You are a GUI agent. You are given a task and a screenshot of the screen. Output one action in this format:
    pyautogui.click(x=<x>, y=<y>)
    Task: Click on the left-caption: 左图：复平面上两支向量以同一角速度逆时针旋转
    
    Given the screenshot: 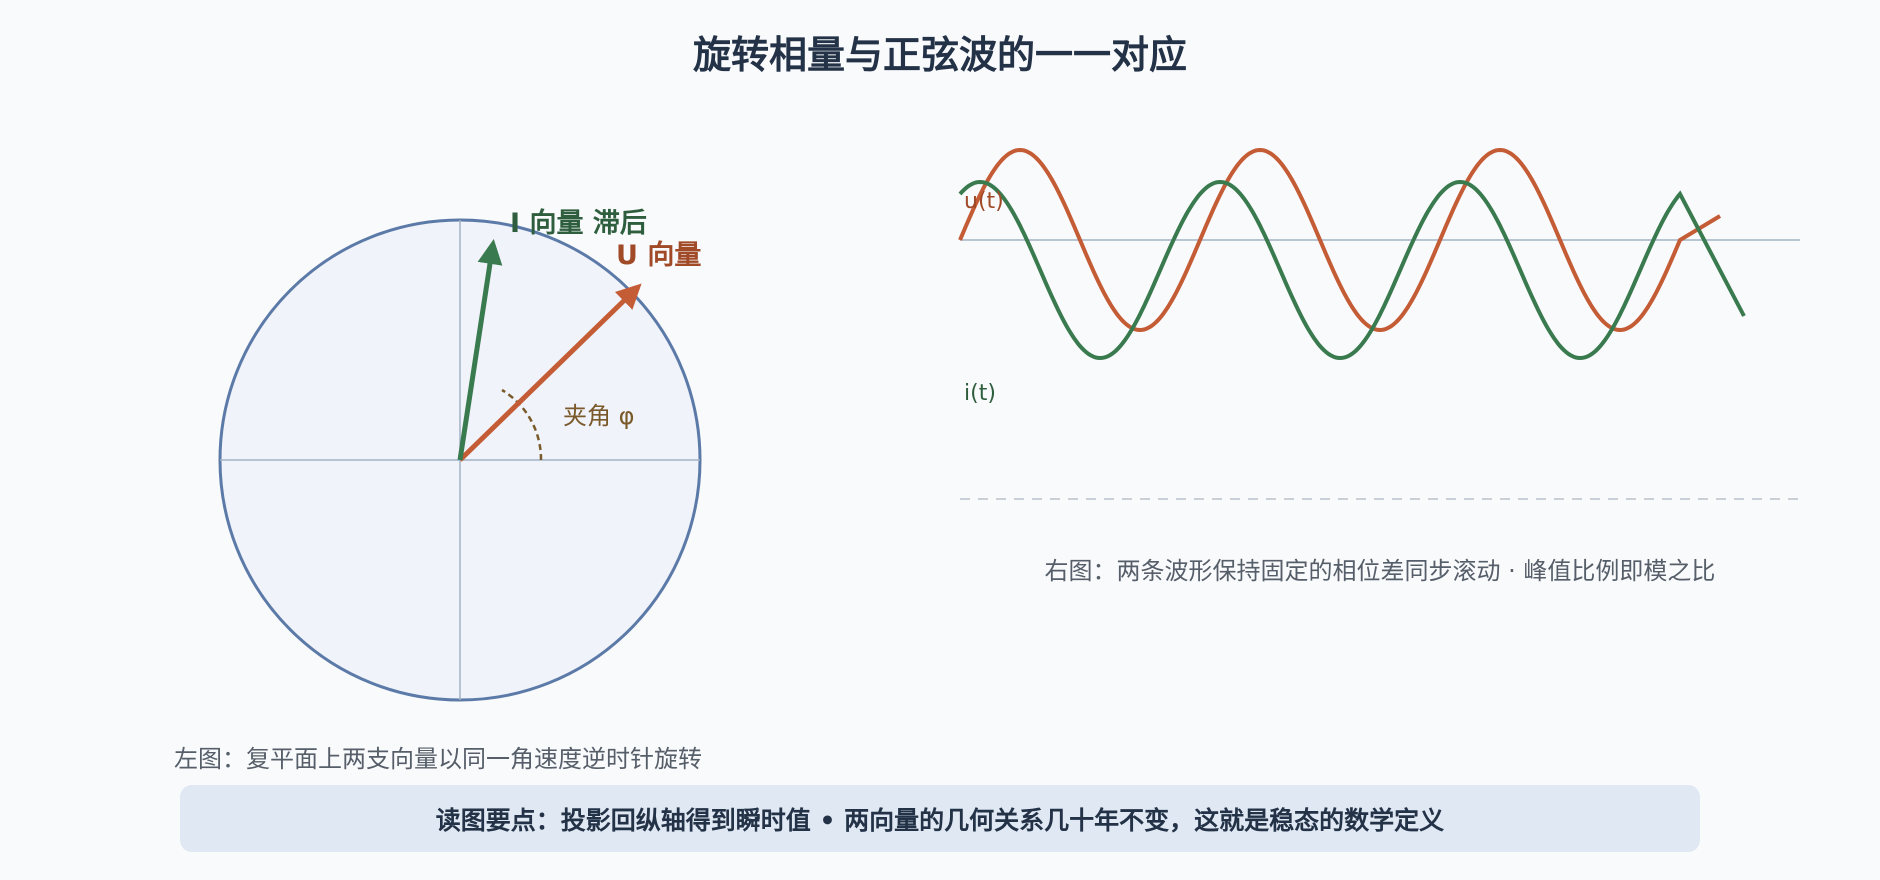 What is the action you would take?
    pyautogui.click(x=438, y=759)
    